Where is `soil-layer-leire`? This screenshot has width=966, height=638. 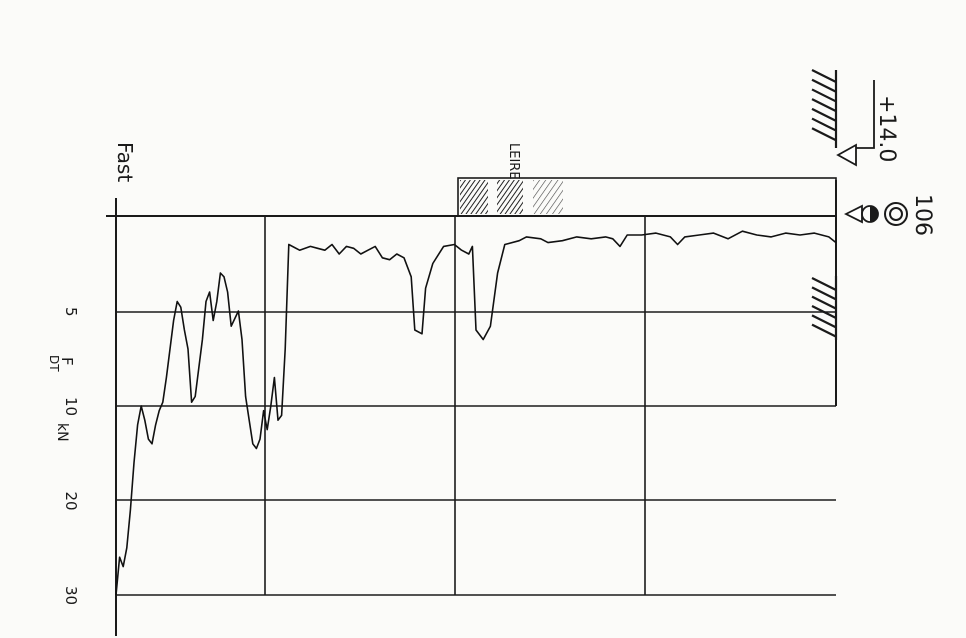
soil-layer-leire is located at coordinates (647, 197).